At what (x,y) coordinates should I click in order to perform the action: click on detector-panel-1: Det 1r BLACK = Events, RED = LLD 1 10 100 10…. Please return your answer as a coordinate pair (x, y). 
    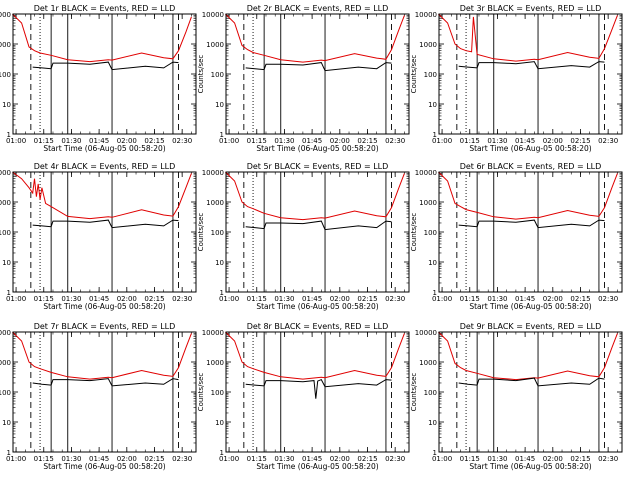
    Looking at the image, I should click on (98, 78).